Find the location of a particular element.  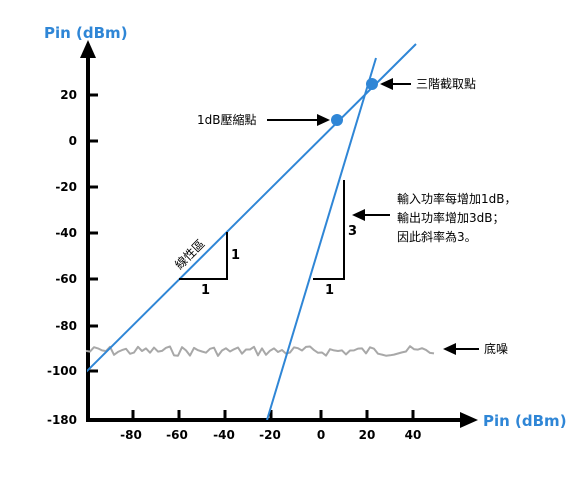

intercept-point-marker is located at coordinates (372, 84).